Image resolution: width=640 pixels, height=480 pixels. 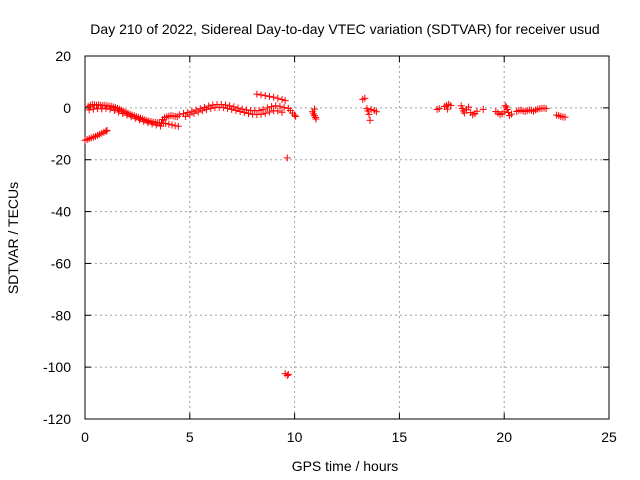 What do you see at coordinates (295, 437) in the screenshot?
I see `x-tick-label: 10` at bounding box center [295, 437].